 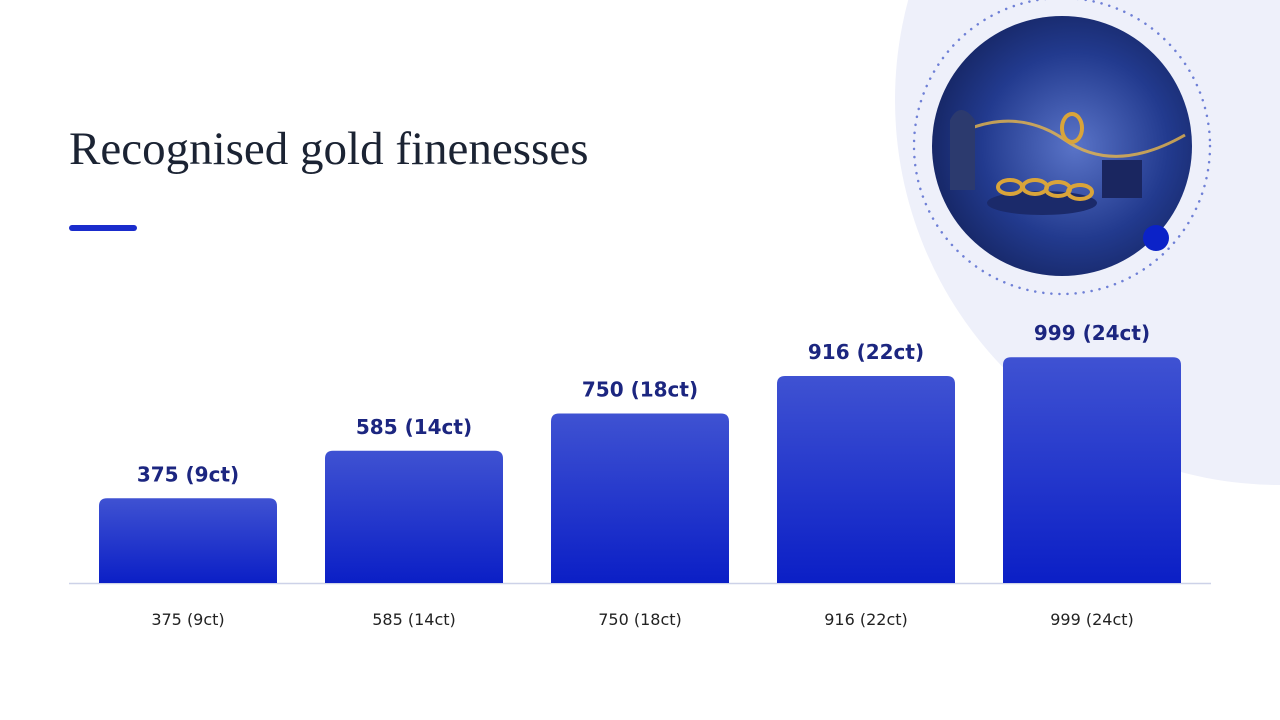 What do you see at coordinates (414, 427) in the screenshot?
I see `value-label: 585 (14ct)` at bounding box center [414, 427].